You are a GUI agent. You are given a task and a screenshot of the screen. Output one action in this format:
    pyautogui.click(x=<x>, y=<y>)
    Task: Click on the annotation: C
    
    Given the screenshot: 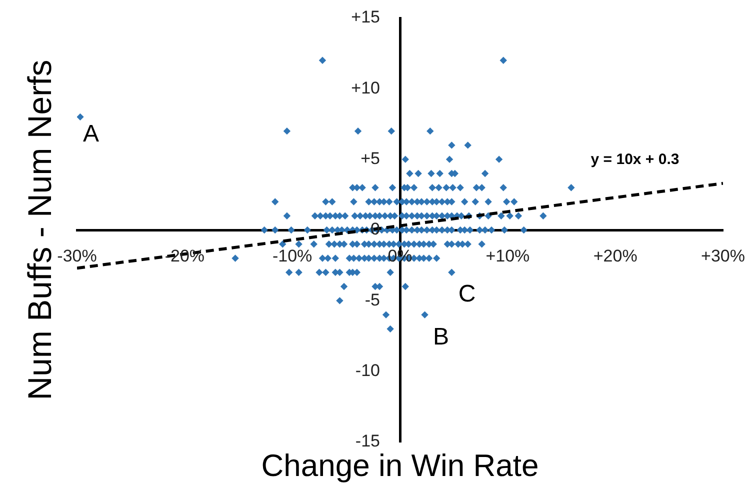 What is the action you would take?
    pyautogui.click(x=467, y=294)
    